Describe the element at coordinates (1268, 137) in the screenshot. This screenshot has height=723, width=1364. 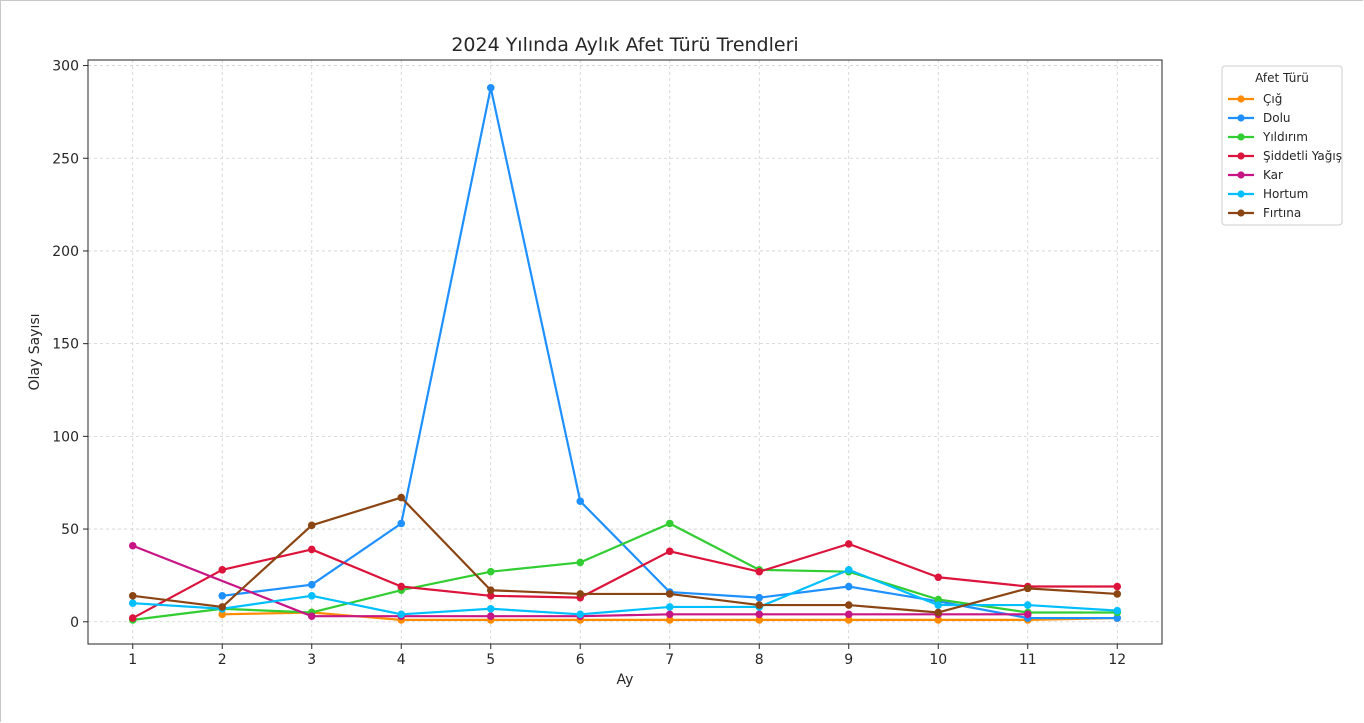
I see `legend-item: Yıldırım` at that location.